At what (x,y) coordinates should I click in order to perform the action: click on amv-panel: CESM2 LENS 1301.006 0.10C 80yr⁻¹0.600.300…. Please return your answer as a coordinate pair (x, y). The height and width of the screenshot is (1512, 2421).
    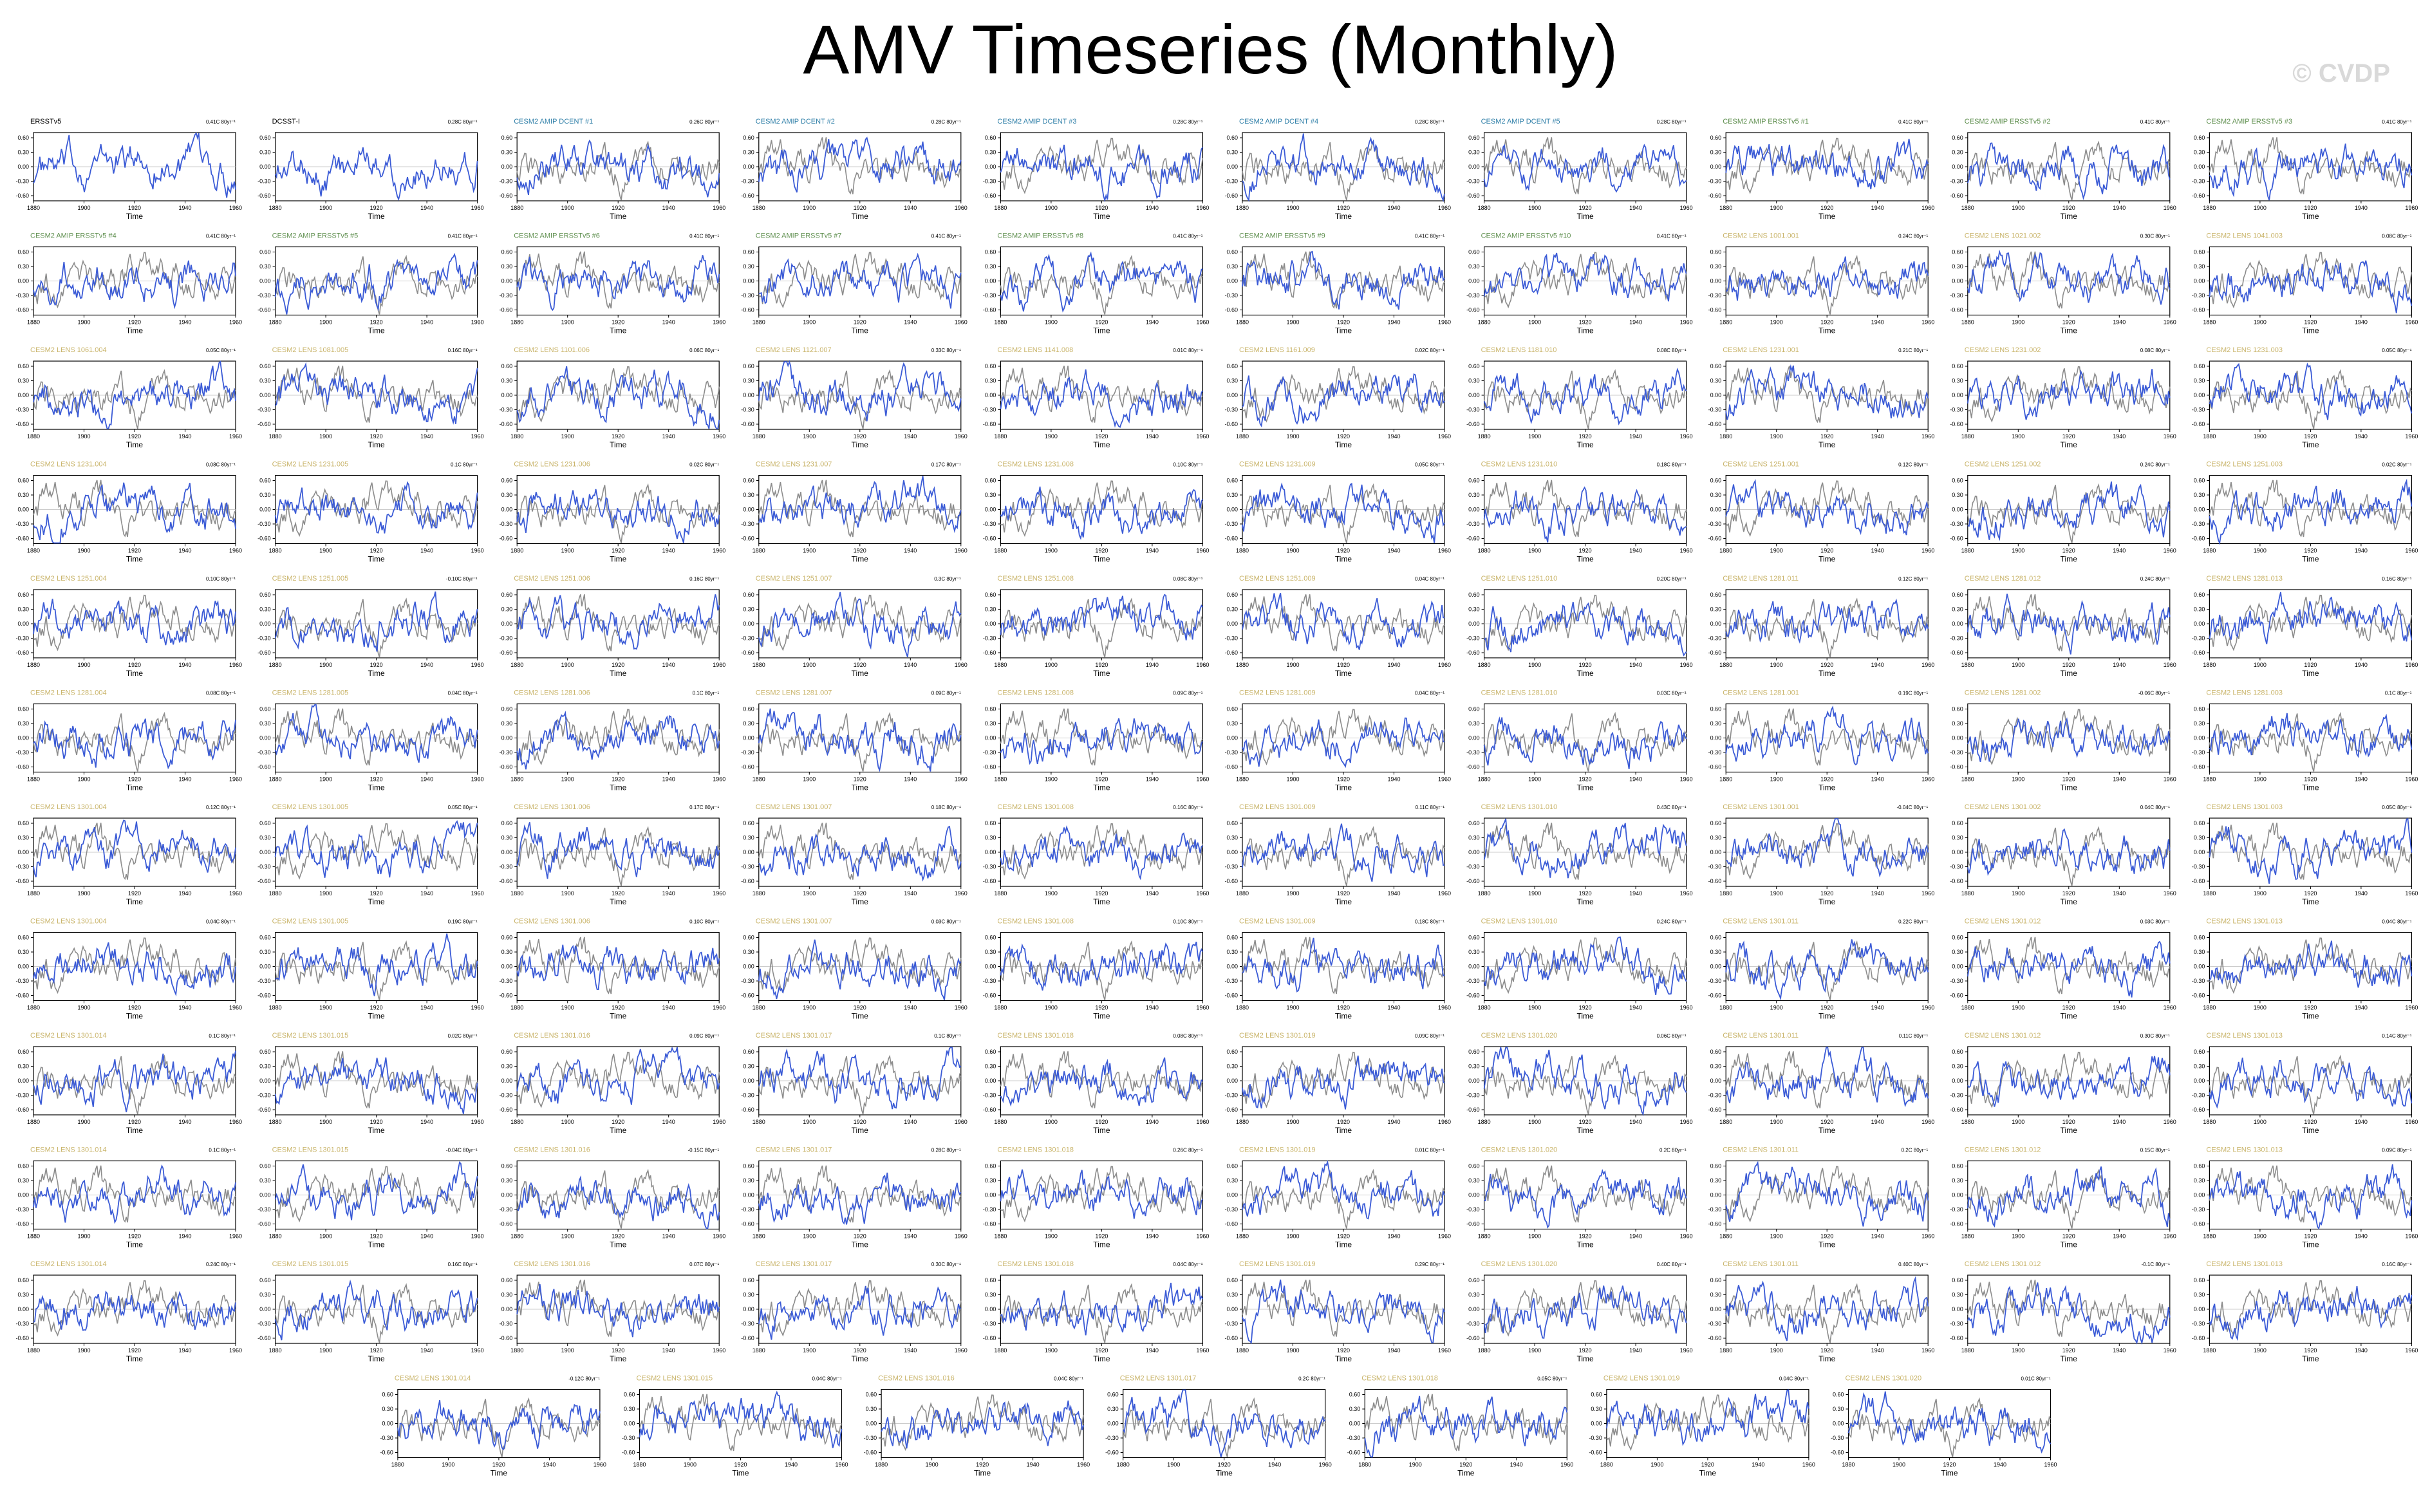
    Looking at the image, I should click on (613, 969).